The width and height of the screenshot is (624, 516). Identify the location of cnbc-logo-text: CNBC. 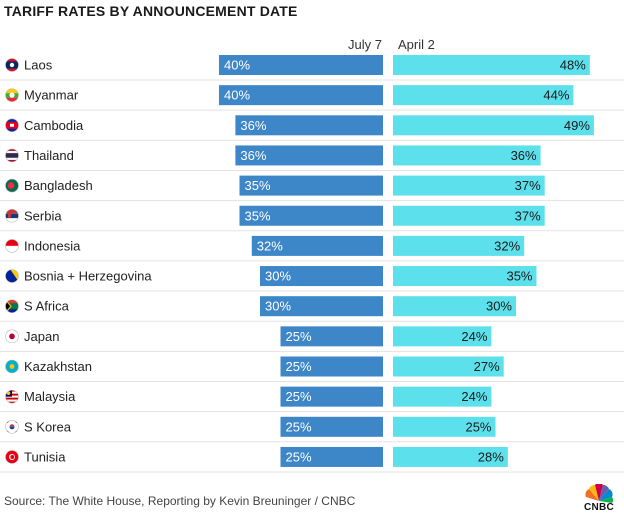
(599, 507).